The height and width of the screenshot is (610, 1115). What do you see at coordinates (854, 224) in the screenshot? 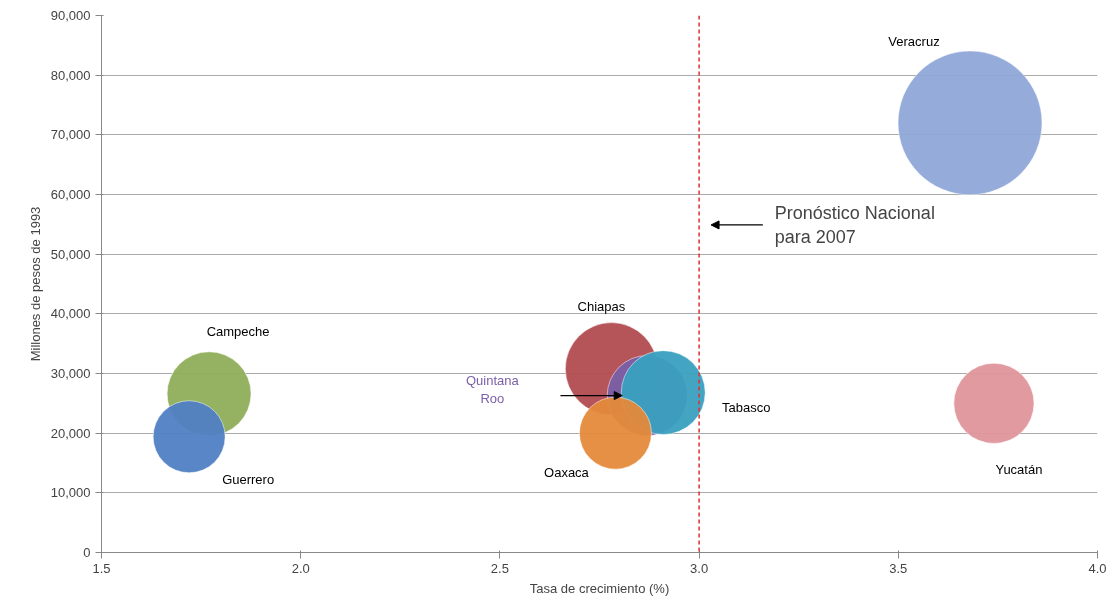
I see `annotation: Pronóstico Nacional para 2007` at bounding box center [854, 224].